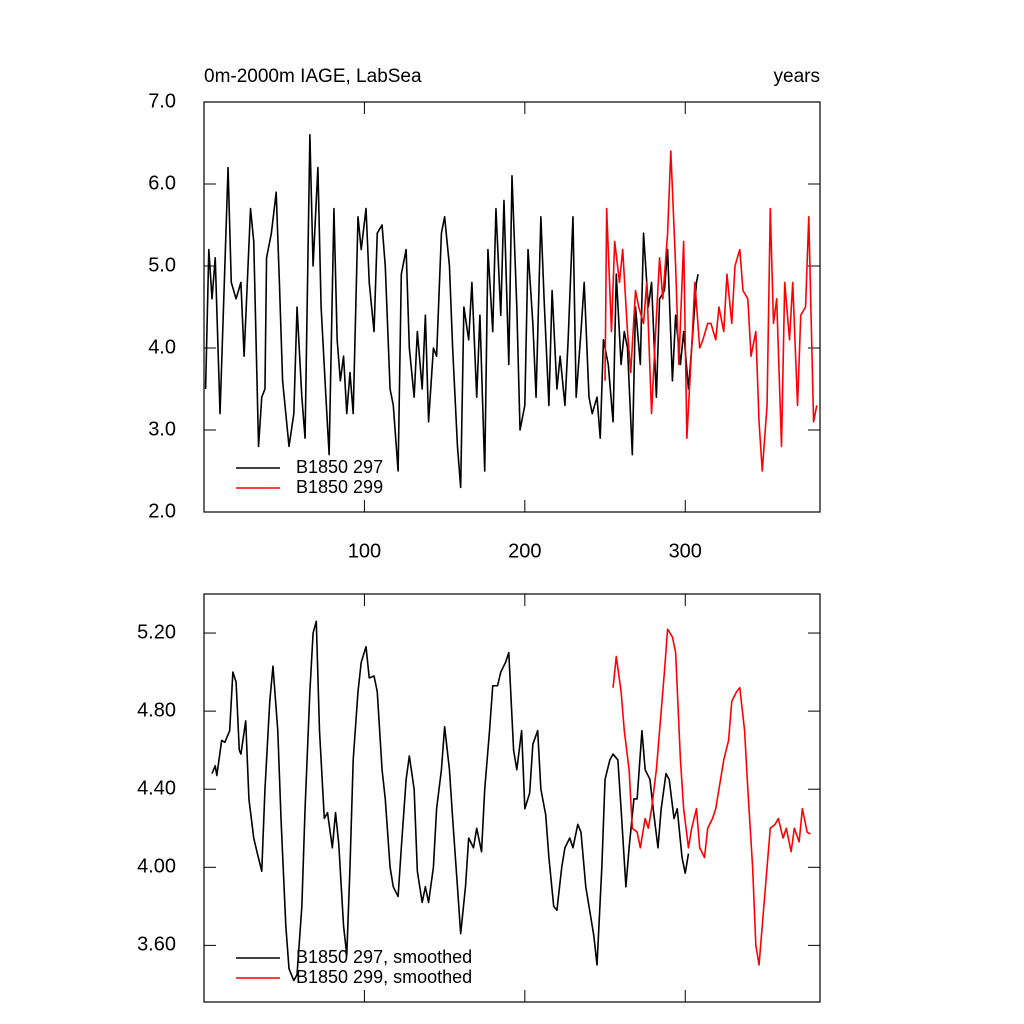 The image size is (1024, 1024). Describe the element at coordinates (685, 551) in the screenshot. I see `x-tick-label: 300` at that location.